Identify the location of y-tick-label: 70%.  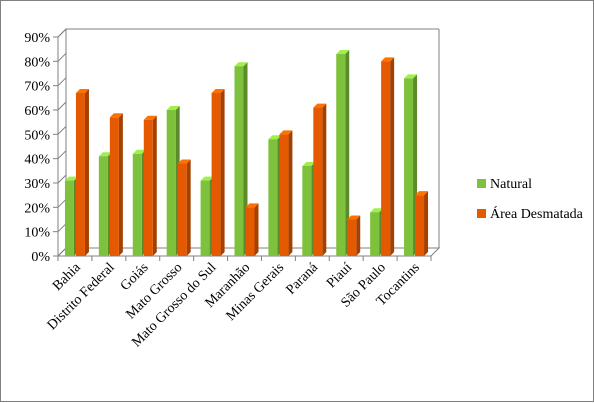
(37, 87).